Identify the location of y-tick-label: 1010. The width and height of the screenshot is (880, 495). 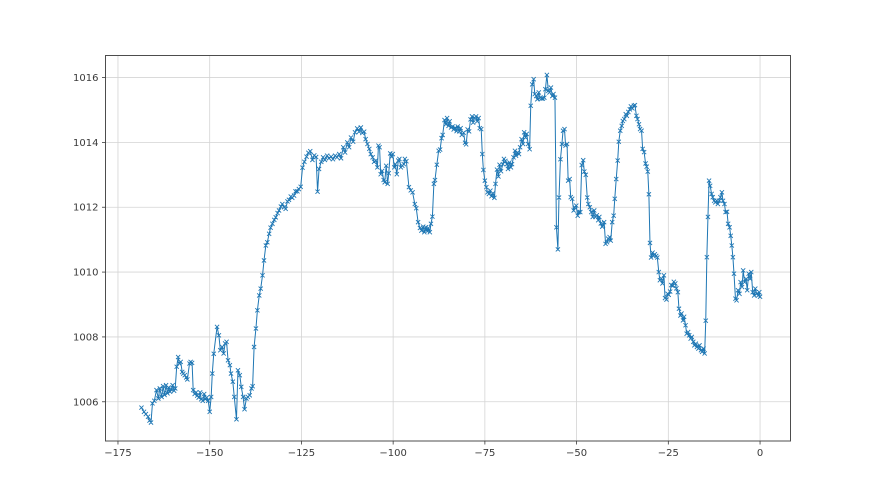
(85, 273).